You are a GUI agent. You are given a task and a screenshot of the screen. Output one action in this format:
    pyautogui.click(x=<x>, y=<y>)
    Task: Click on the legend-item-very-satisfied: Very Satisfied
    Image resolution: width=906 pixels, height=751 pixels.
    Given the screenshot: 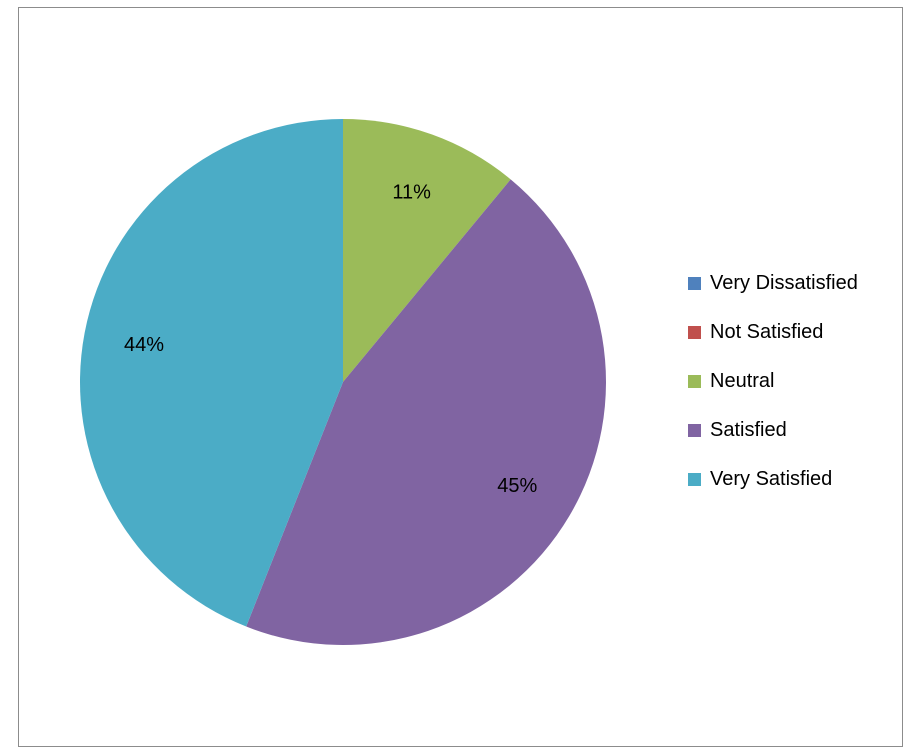 What is the action you would take?
    pyautogui.click(x=793, y=479)
    